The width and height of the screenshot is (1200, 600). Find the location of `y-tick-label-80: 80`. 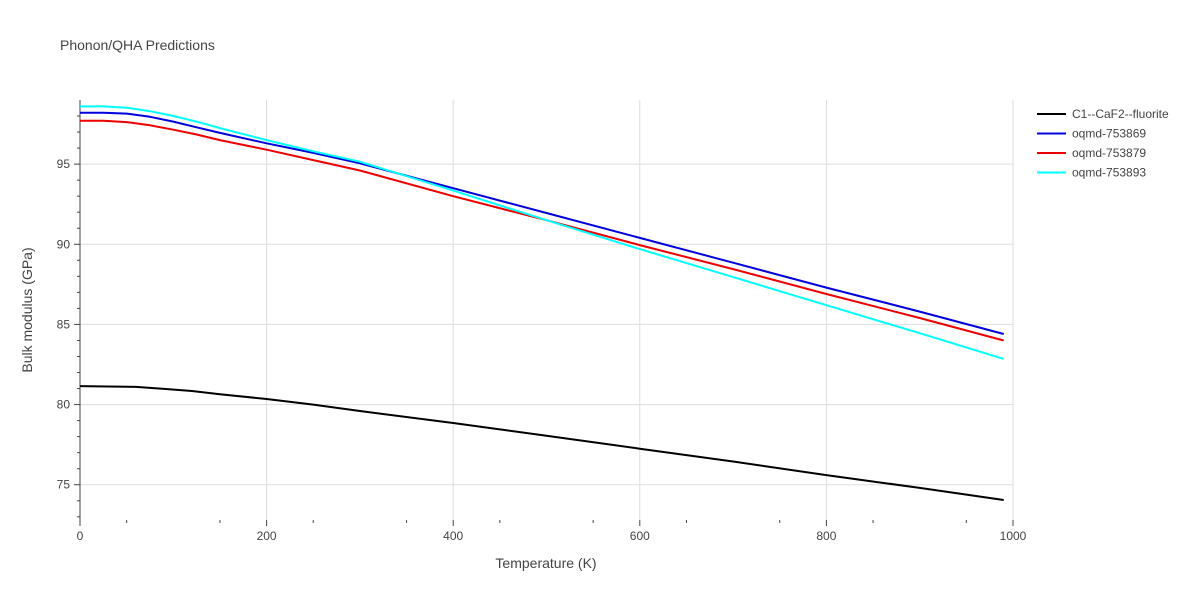

y-tick-label-80: 80 is located at coordinates (64, 405).